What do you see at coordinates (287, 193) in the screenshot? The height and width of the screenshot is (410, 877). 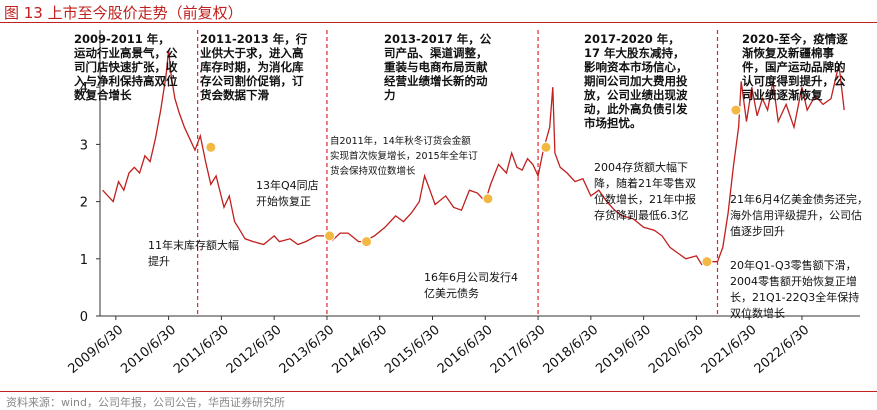 I see `annotation-q4-2013: 13年Q4同店开始恢复正` at bounding box center [287, 193].